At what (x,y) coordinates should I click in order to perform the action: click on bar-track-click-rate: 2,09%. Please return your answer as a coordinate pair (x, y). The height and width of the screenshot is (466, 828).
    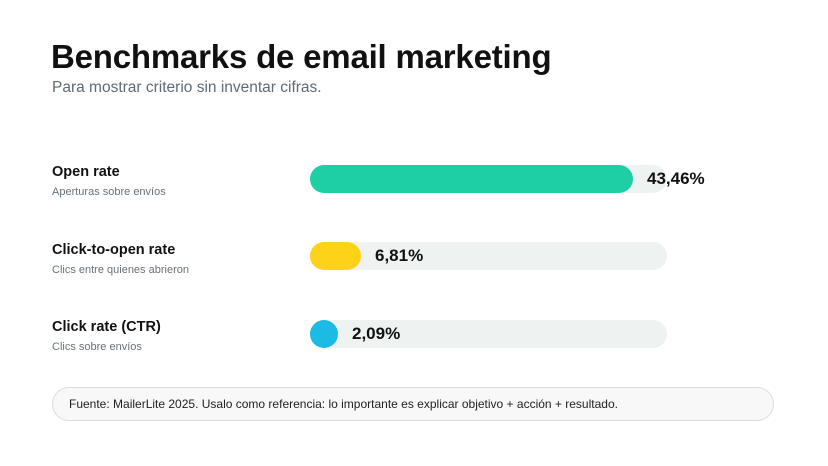
    Looking at the image, I should click on (488, 334).